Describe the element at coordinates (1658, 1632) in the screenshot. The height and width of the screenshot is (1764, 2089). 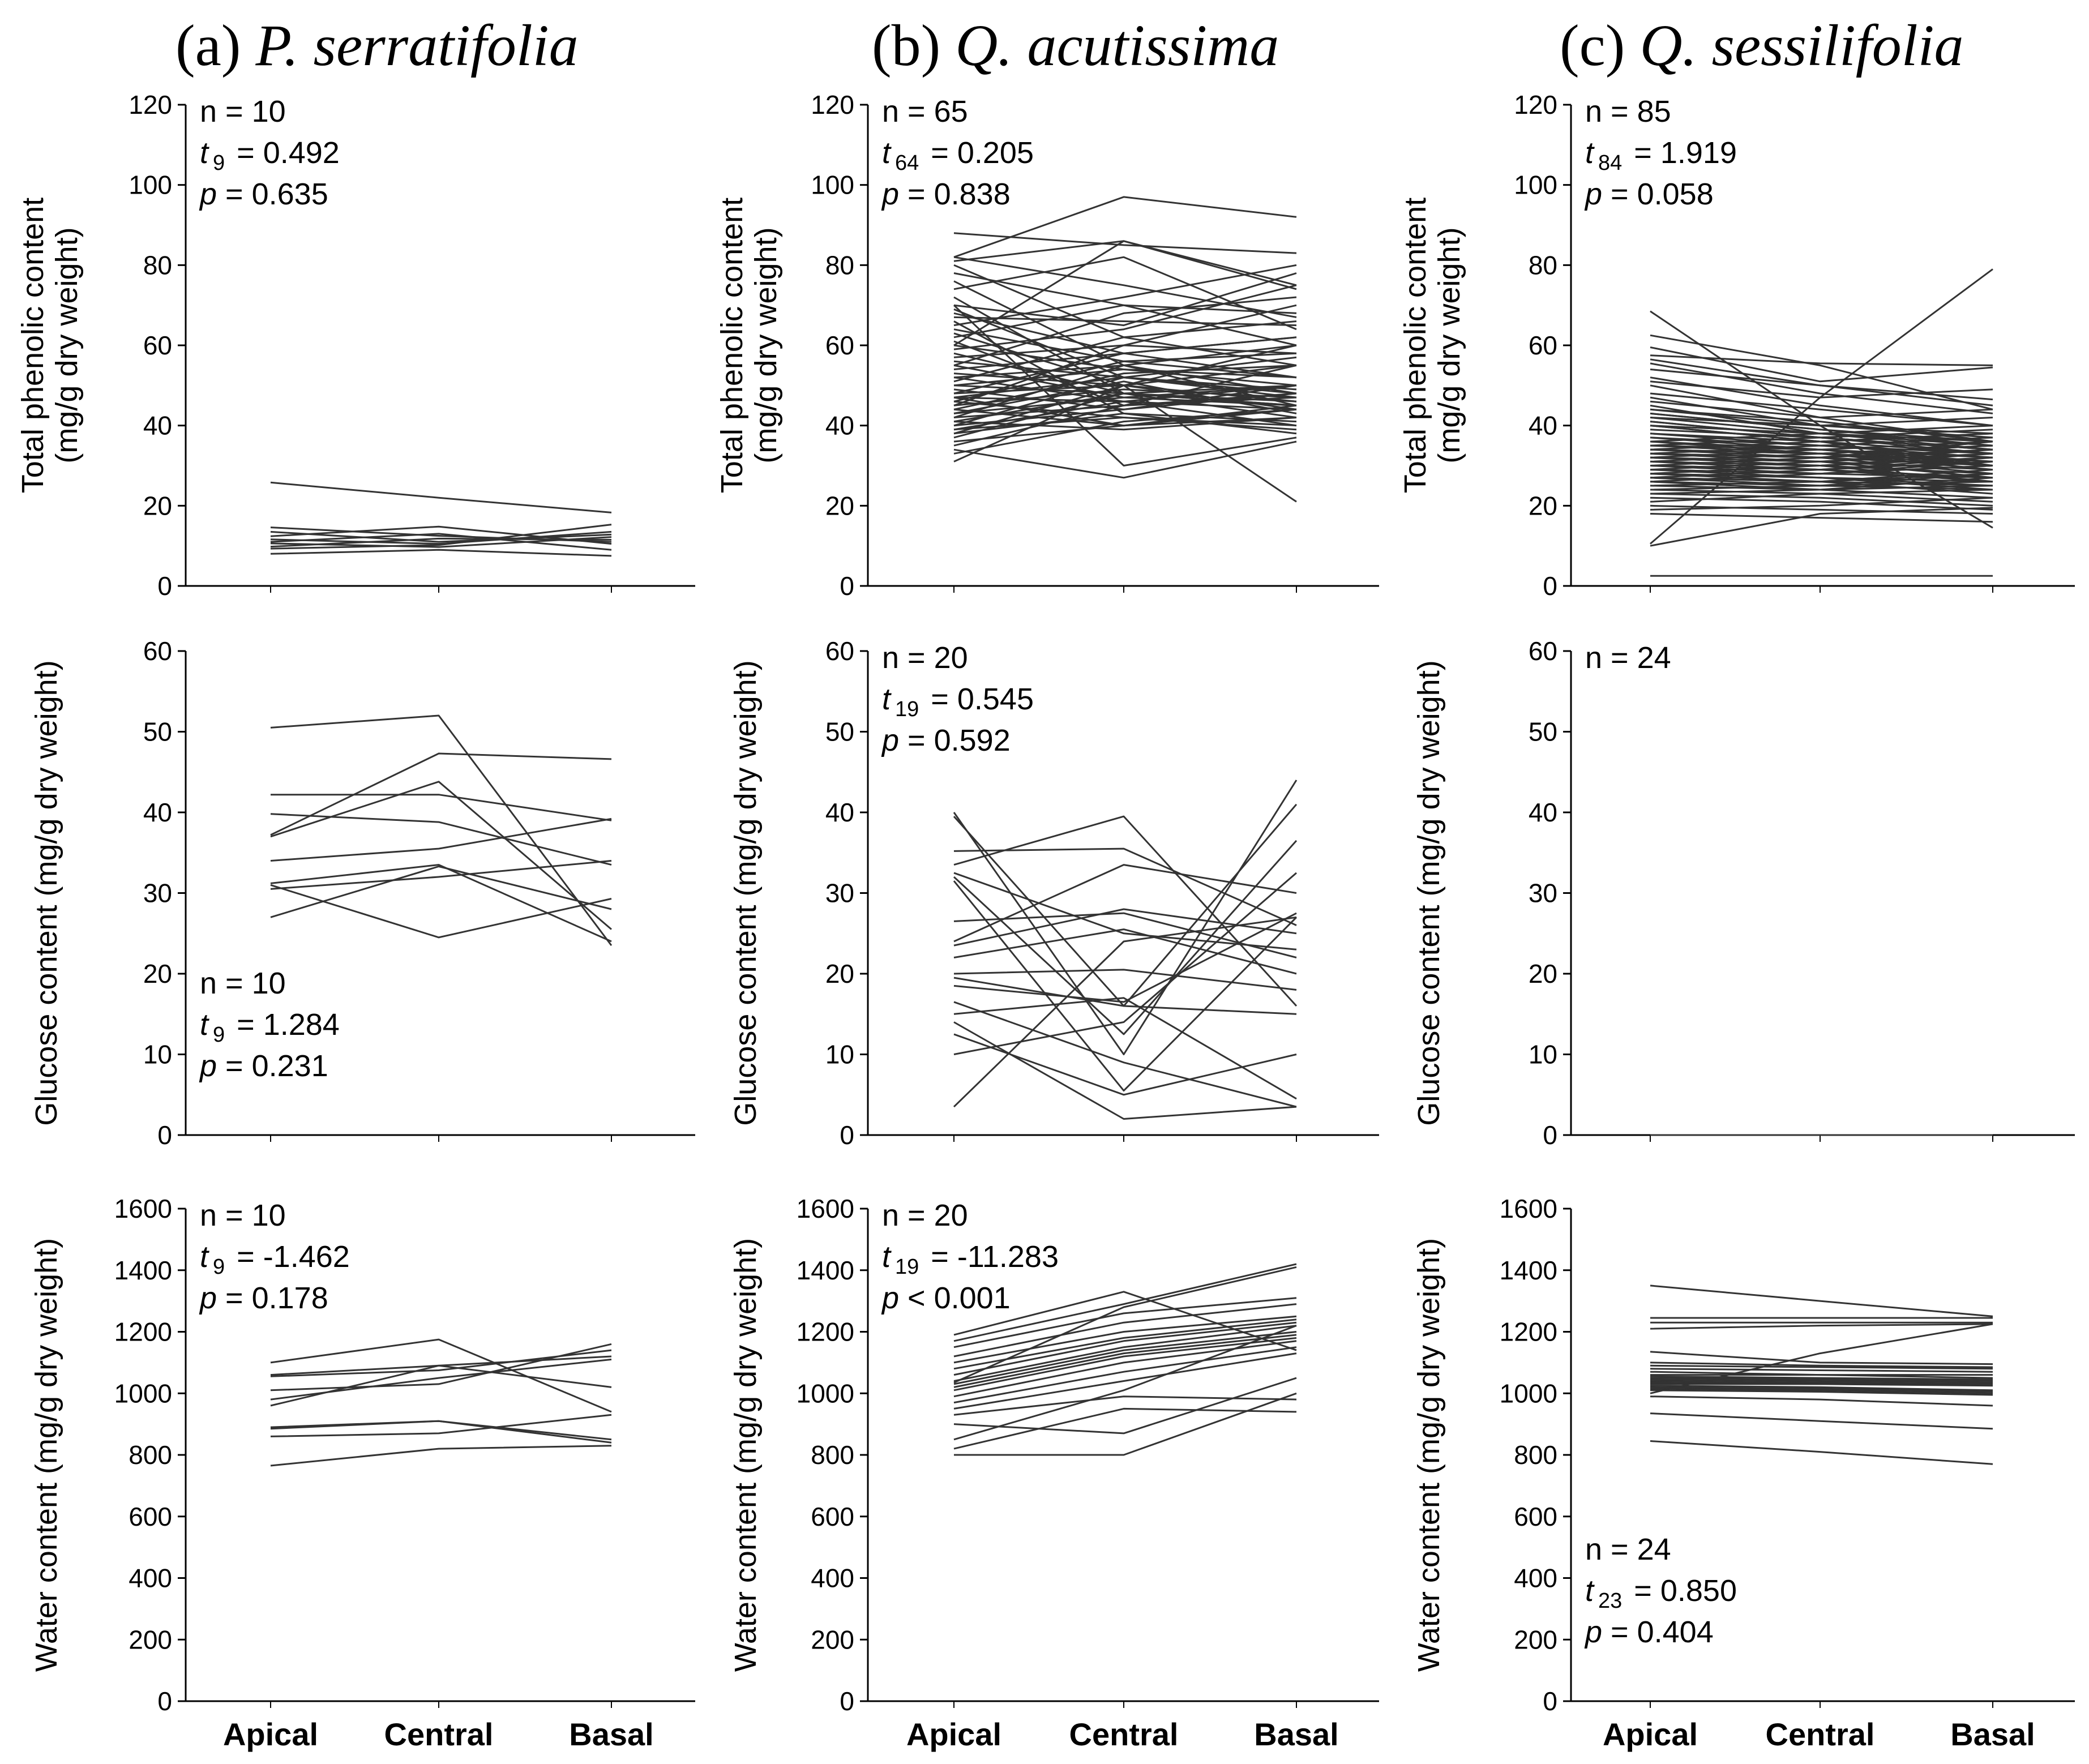
I see `stat-p-value: = 0.404` at that location.